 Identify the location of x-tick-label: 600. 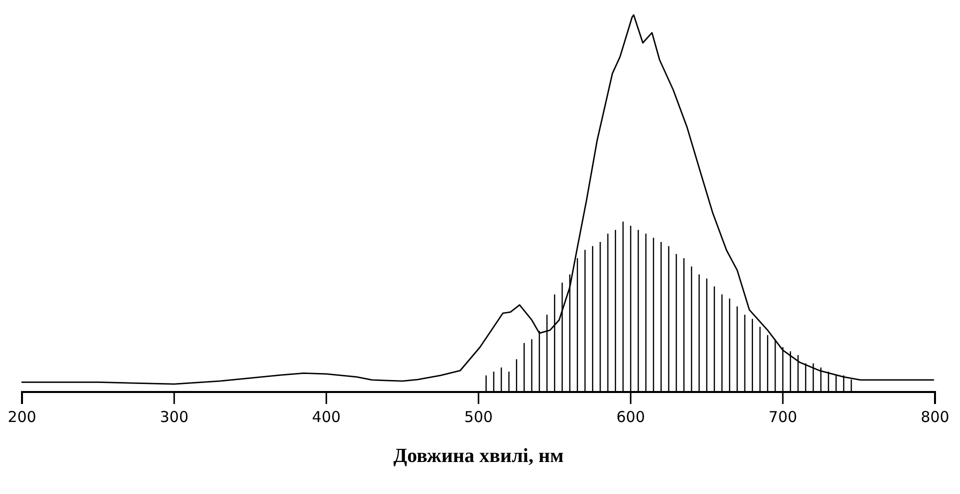
(630, 417).